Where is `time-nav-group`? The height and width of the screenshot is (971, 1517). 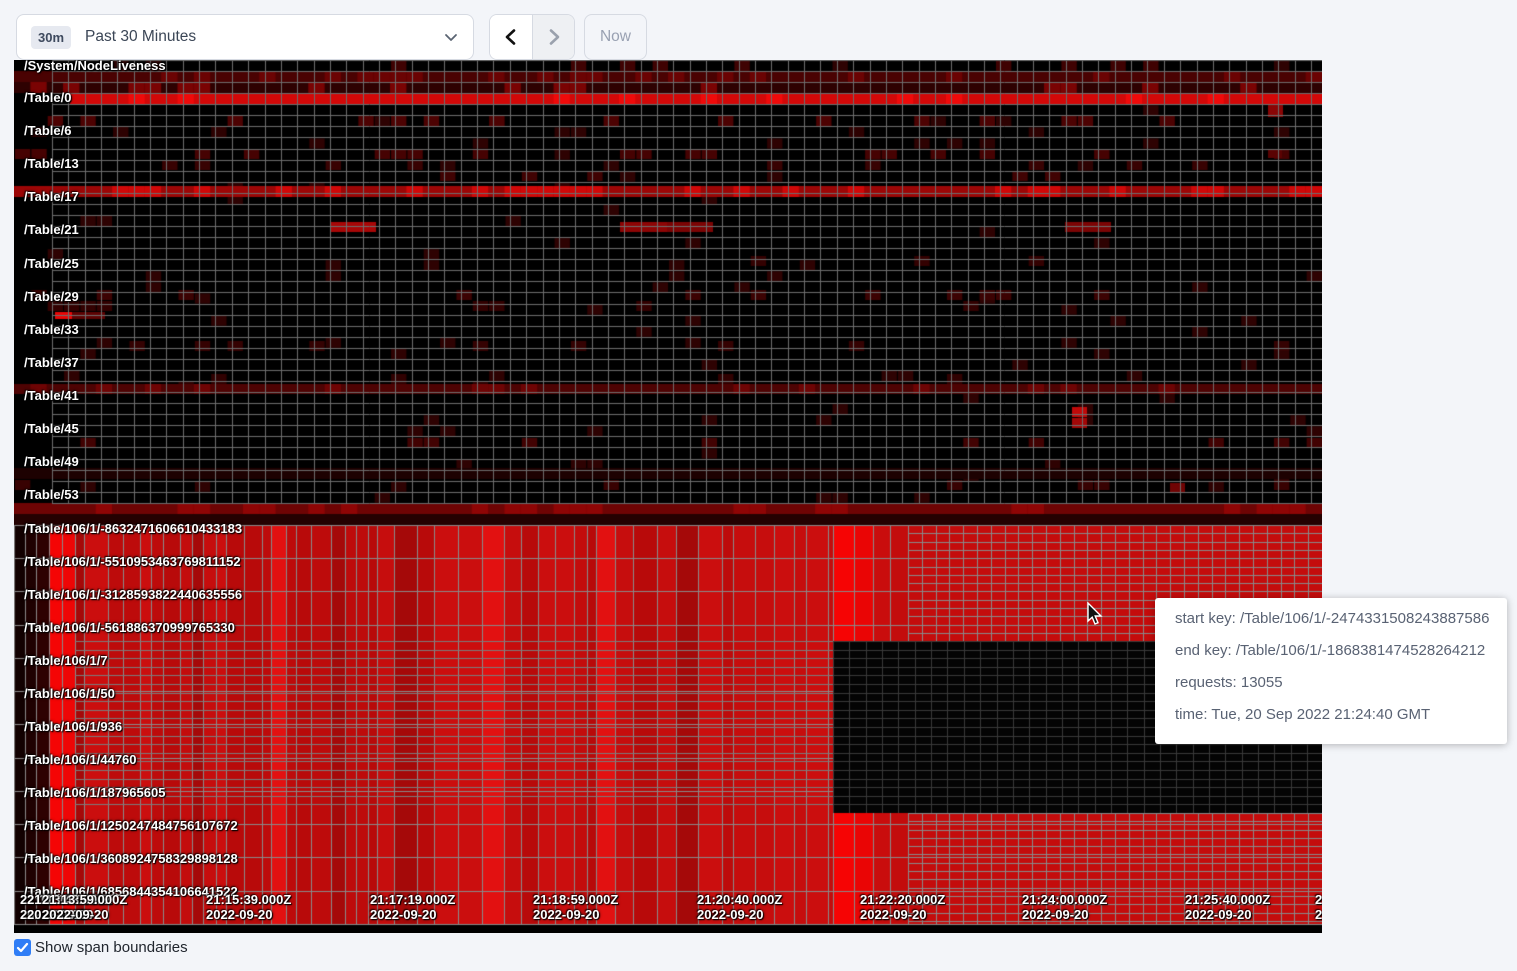 time-nav-group is located at coordinates (532, 37).